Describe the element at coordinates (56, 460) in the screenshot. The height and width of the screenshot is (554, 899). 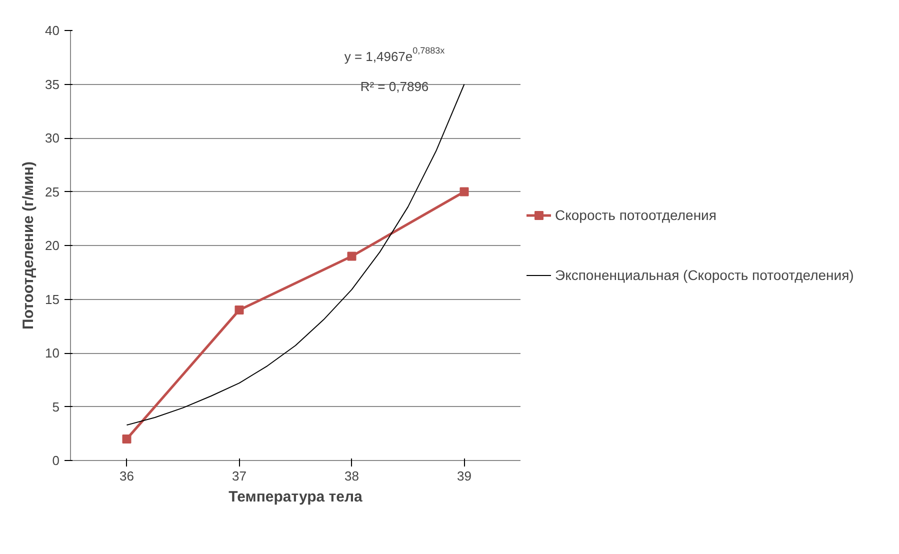
I see `y-tick-label: 0` at that location.